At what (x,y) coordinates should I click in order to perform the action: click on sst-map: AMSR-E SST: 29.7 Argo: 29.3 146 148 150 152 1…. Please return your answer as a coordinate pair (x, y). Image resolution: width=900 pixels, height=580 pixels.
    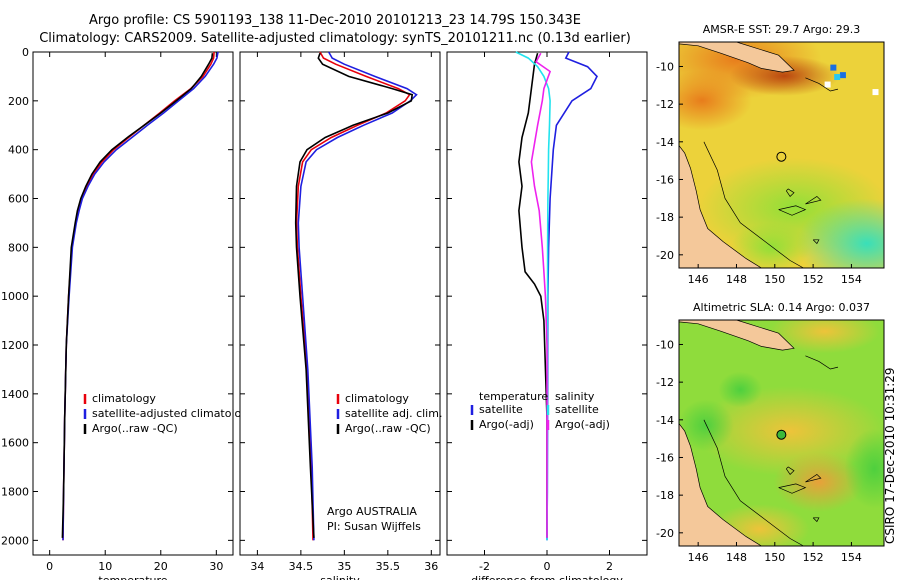
    Looking at the image, I should click on (770, 154).